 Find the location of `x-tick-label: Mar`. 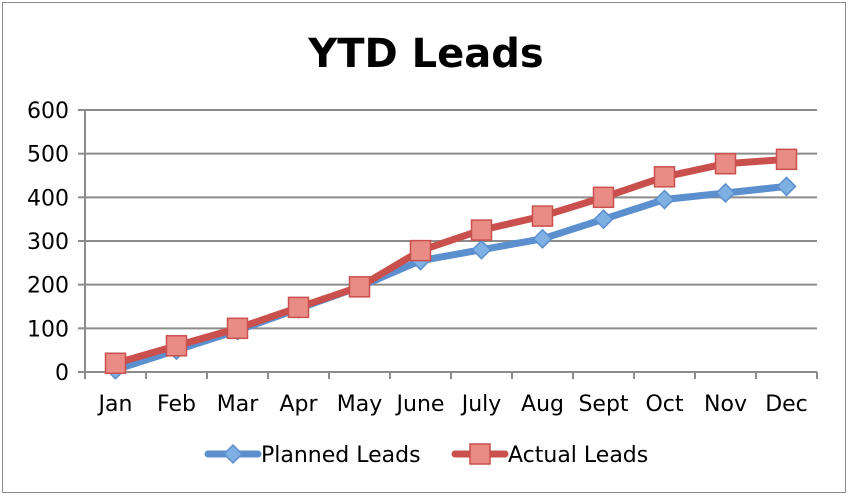

x-tick-label: Mar is located at coordinates (238, 404).